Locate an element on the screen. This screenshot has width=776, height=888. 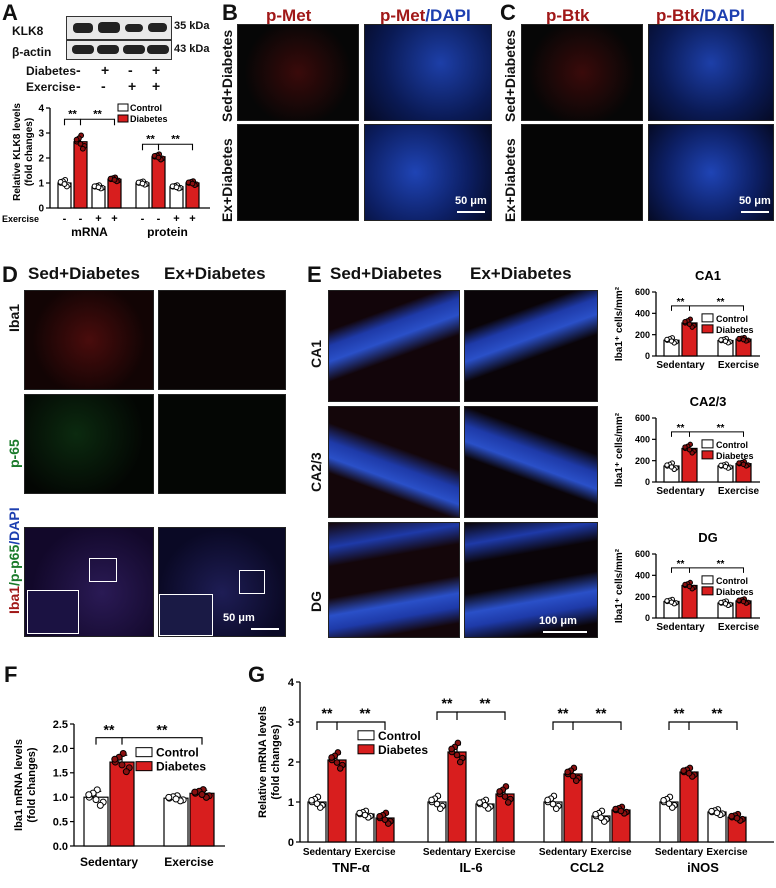
actin-blot is located at coordinates (119, 50).